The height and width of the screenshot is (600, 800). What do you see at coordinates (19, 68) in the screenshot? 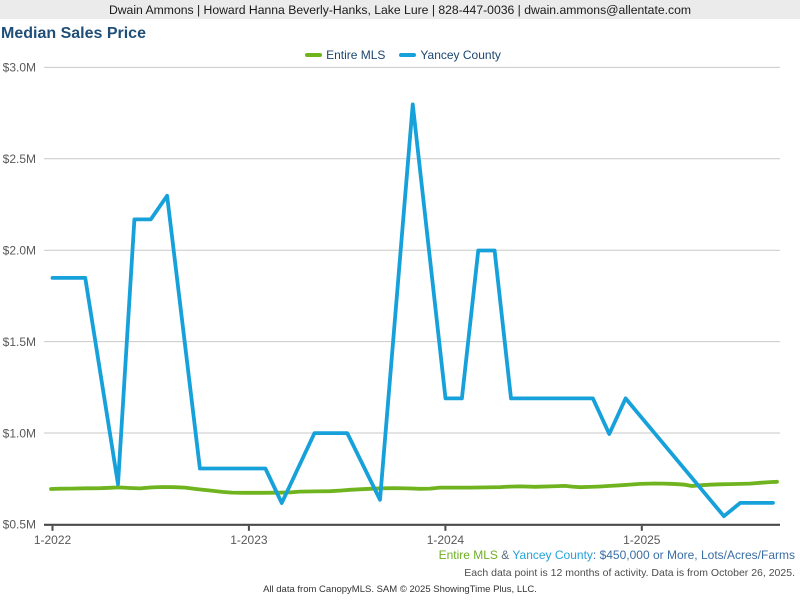
I see `svg-text: $3.0M` at bounding box center [19, 68].